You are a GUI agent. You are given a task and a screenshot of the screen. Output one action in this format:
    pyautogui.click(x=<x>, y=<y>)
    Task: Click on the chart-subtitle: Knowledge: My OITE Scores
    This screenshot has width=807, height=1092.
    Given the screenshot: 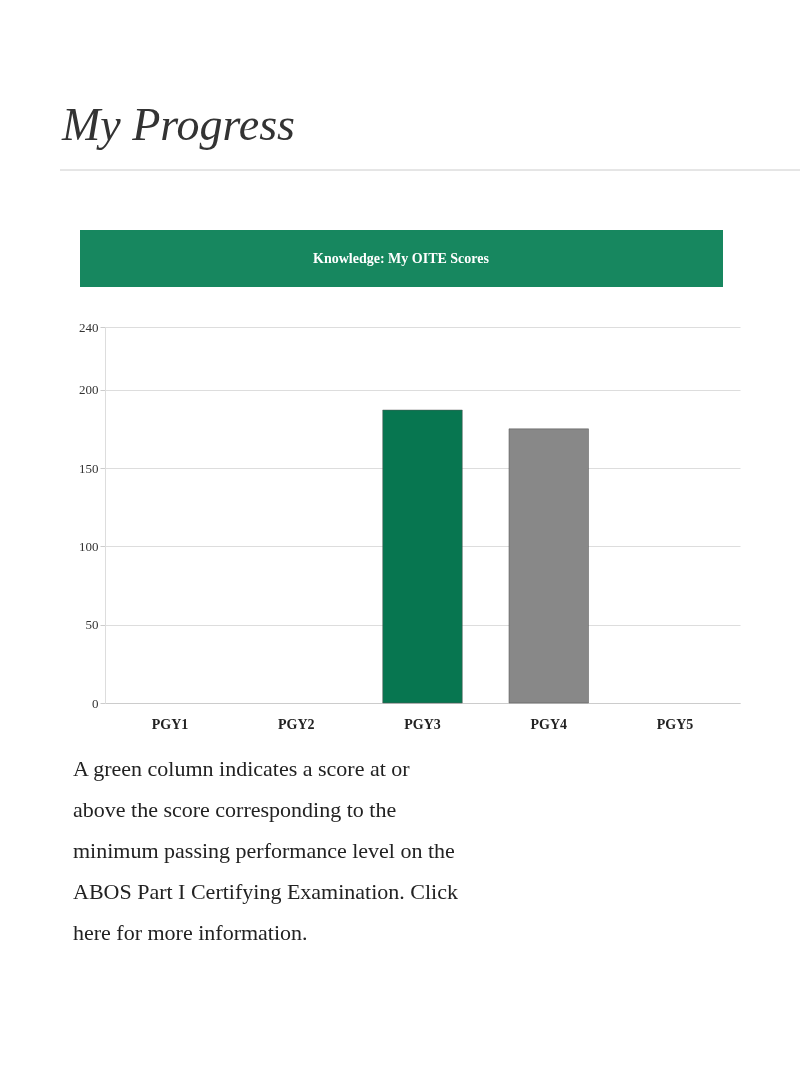 What is the action you would take?
    pyautogui.click(x=401, y=258)
    